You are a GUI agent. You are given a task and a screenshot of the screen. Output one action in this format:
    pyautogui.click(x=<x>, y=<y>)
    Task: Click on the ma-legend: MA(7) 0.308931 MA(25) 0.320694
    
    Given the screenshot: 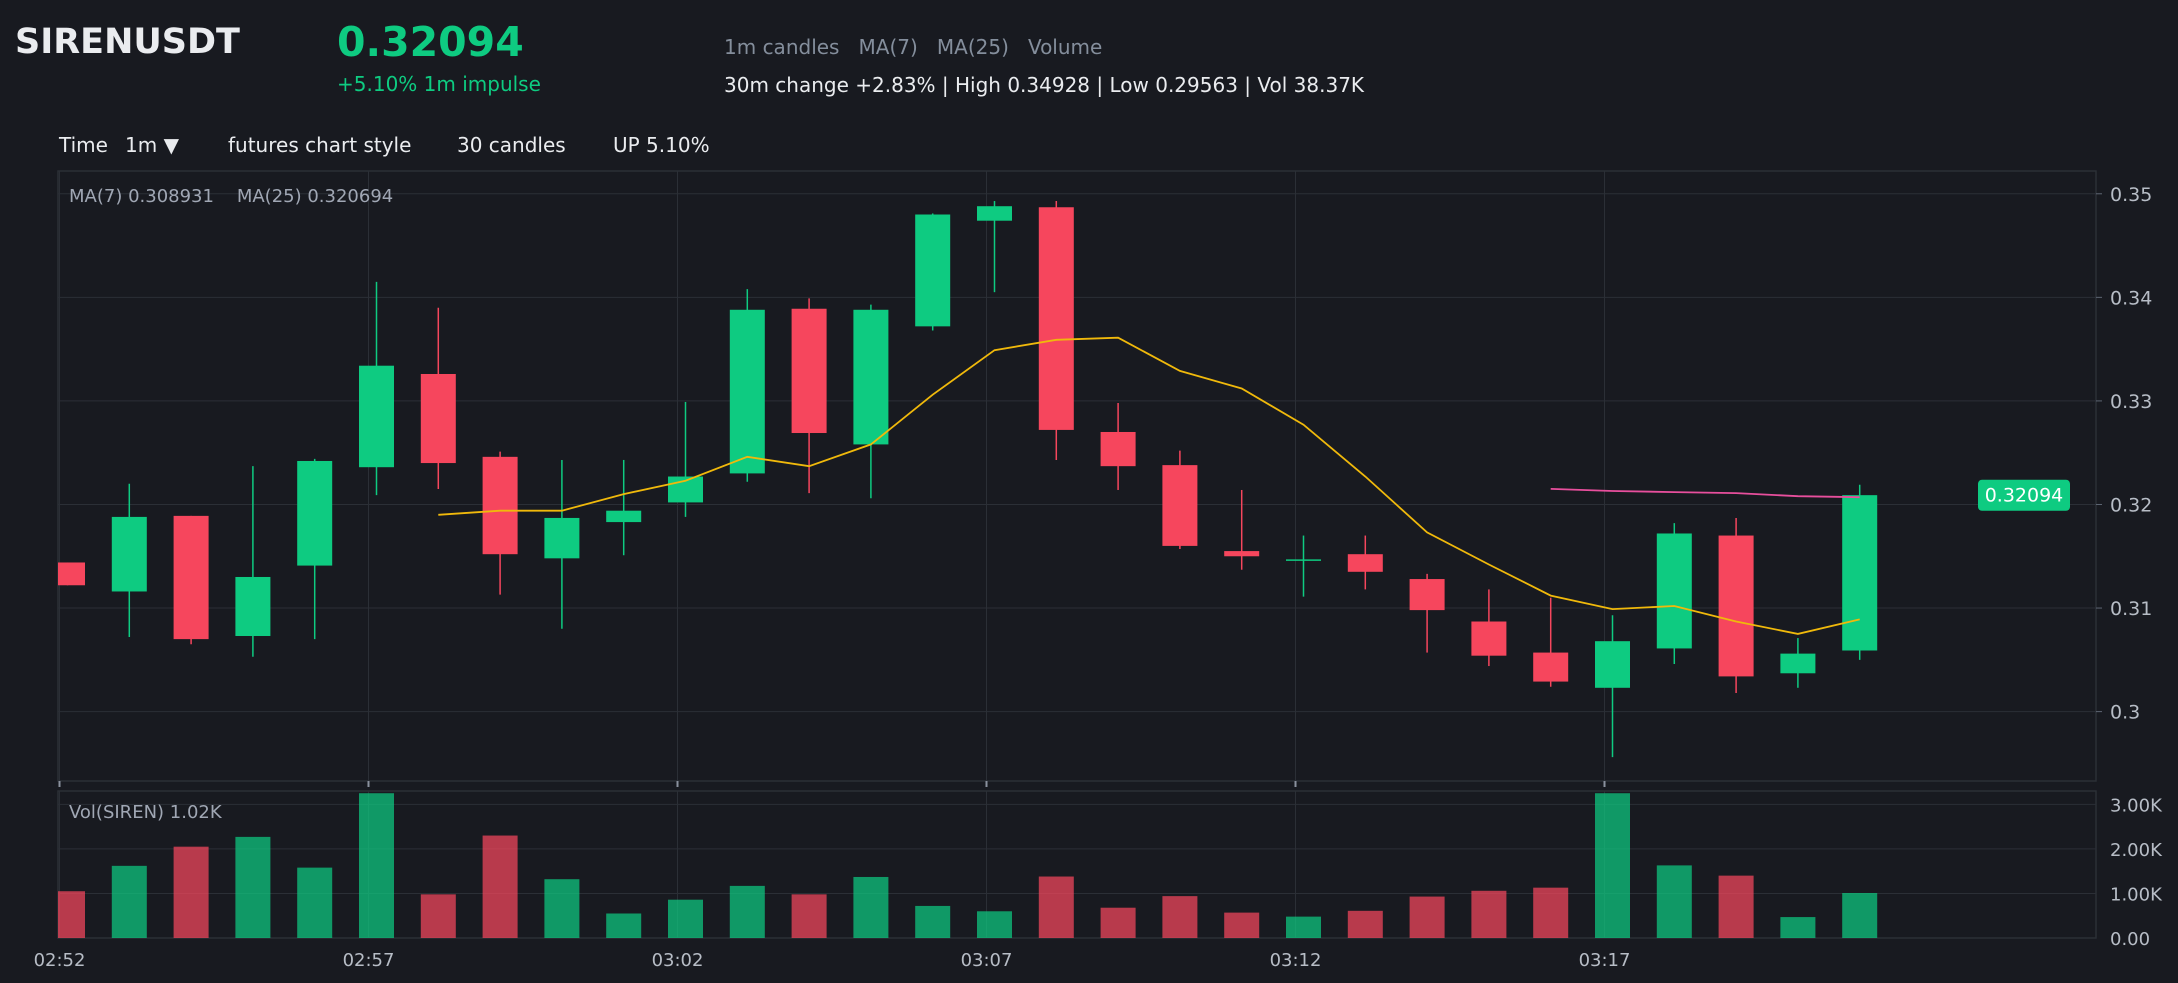 What is the action you would take?
    pyautogui.click(x=231, y=196)
    